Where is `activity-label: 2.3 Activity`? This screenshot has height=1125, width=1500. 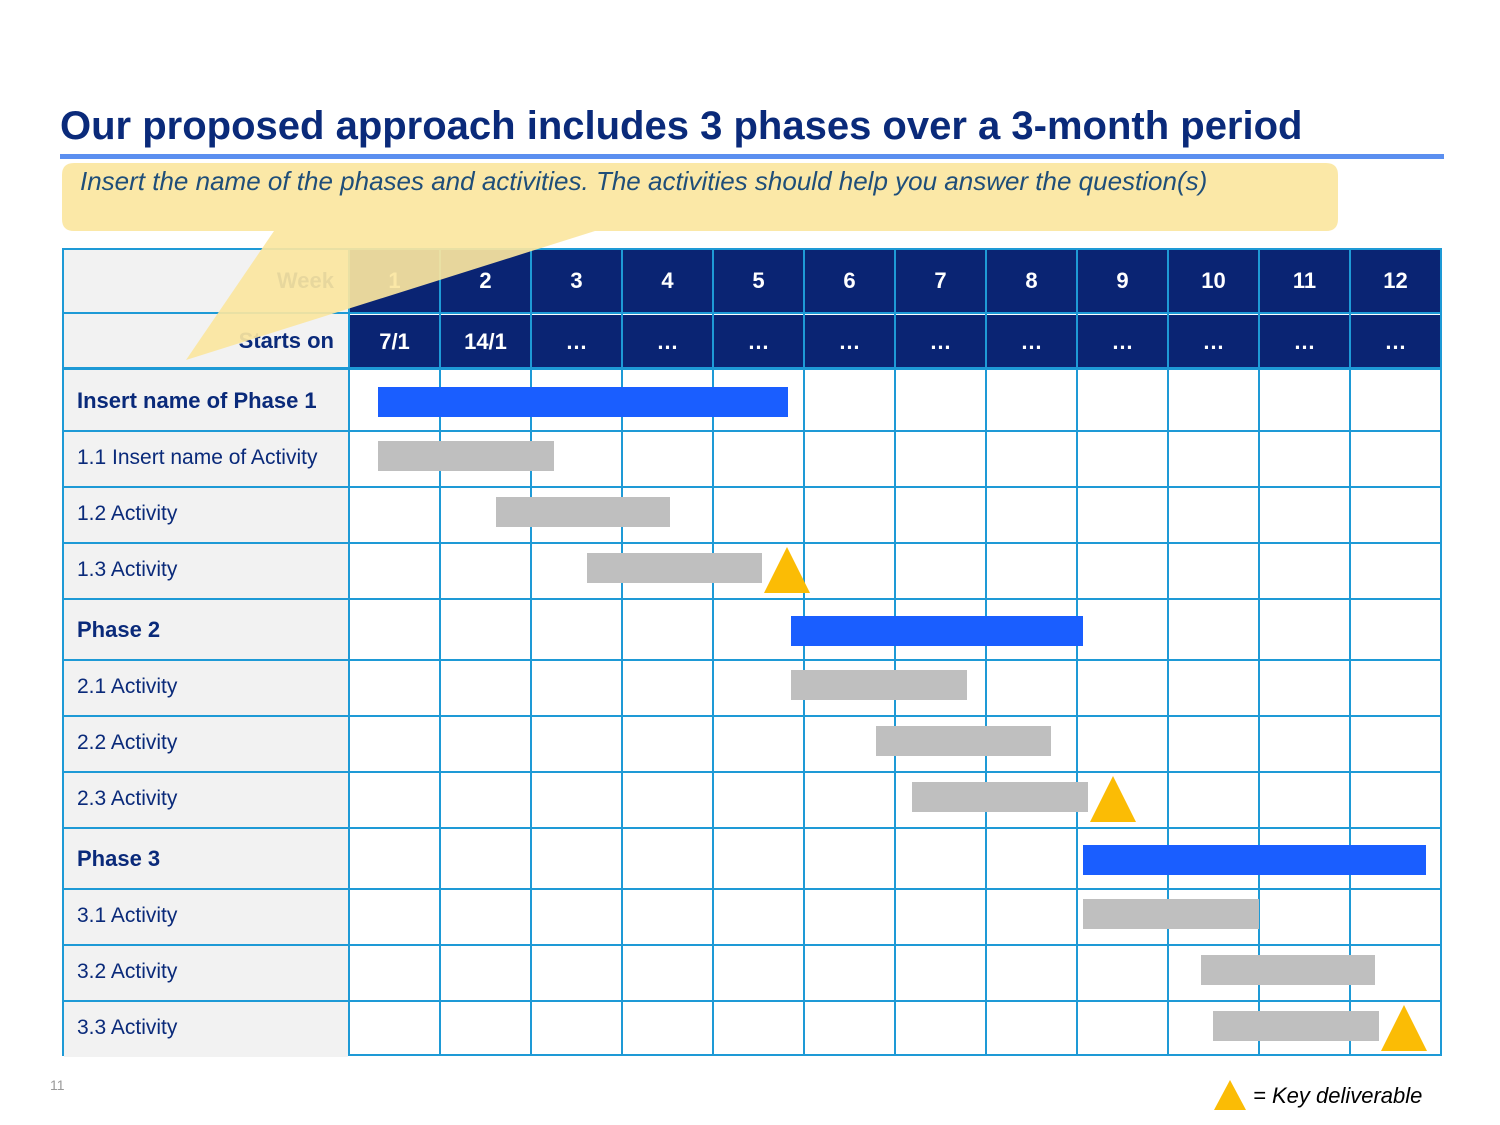
activity-label: 2.3 Activity is located at coordinates (127, 798).